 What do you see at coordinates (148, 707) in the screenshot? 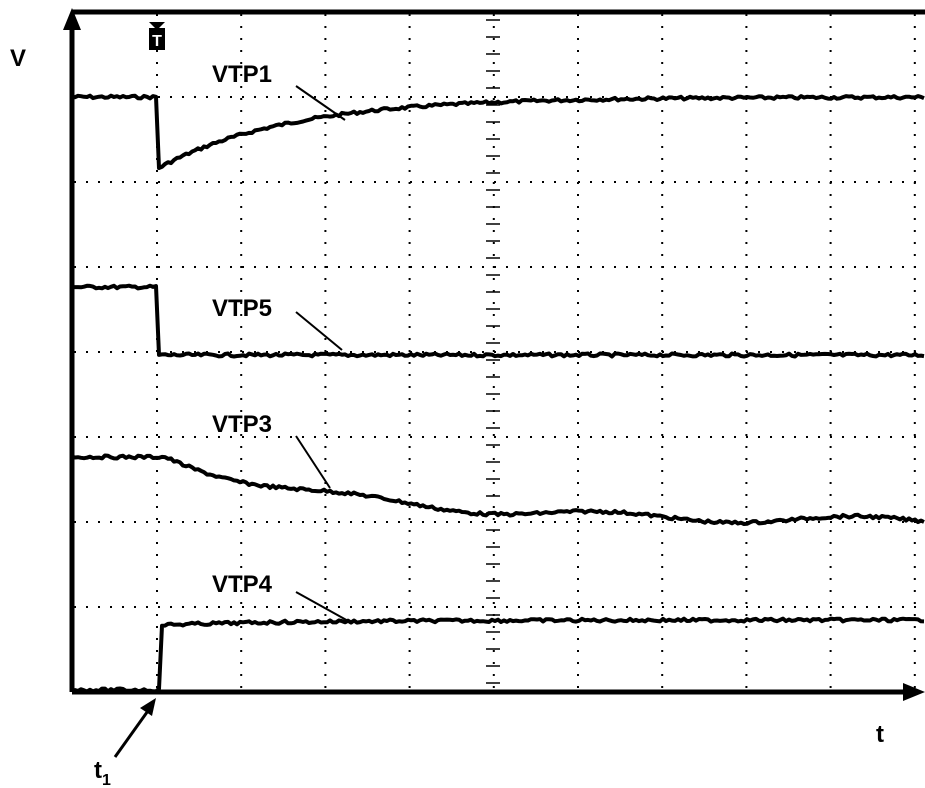
I see `time-arrow-head` at bounding box center [148, 707].